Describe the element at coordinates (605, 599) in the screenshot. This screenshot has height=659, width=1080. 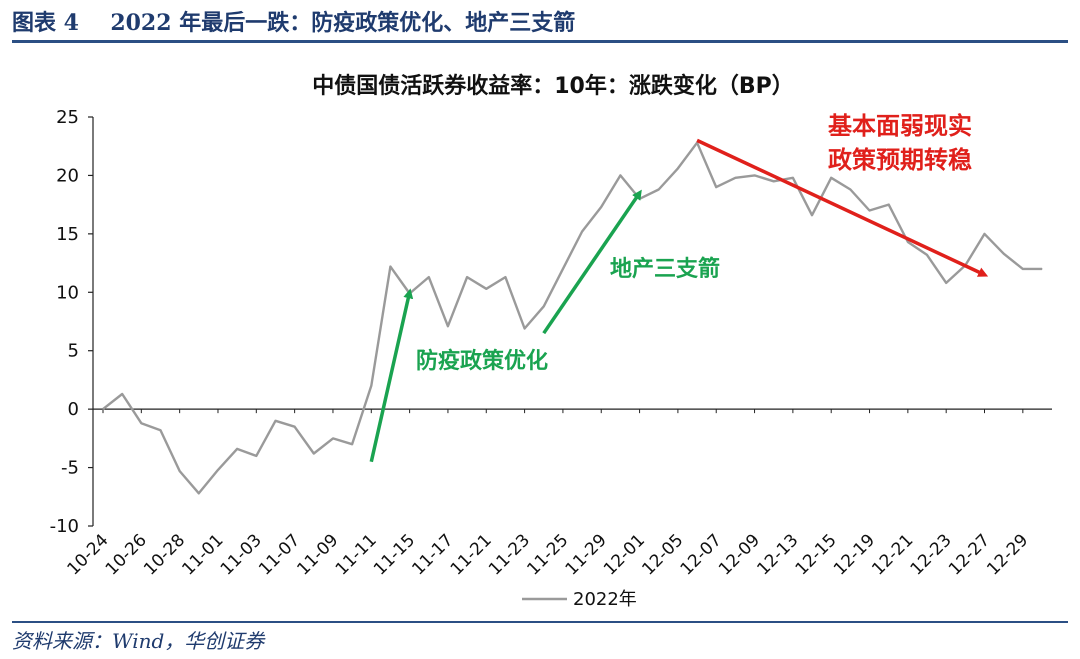
I see `legend-label: 2022年` at that location.